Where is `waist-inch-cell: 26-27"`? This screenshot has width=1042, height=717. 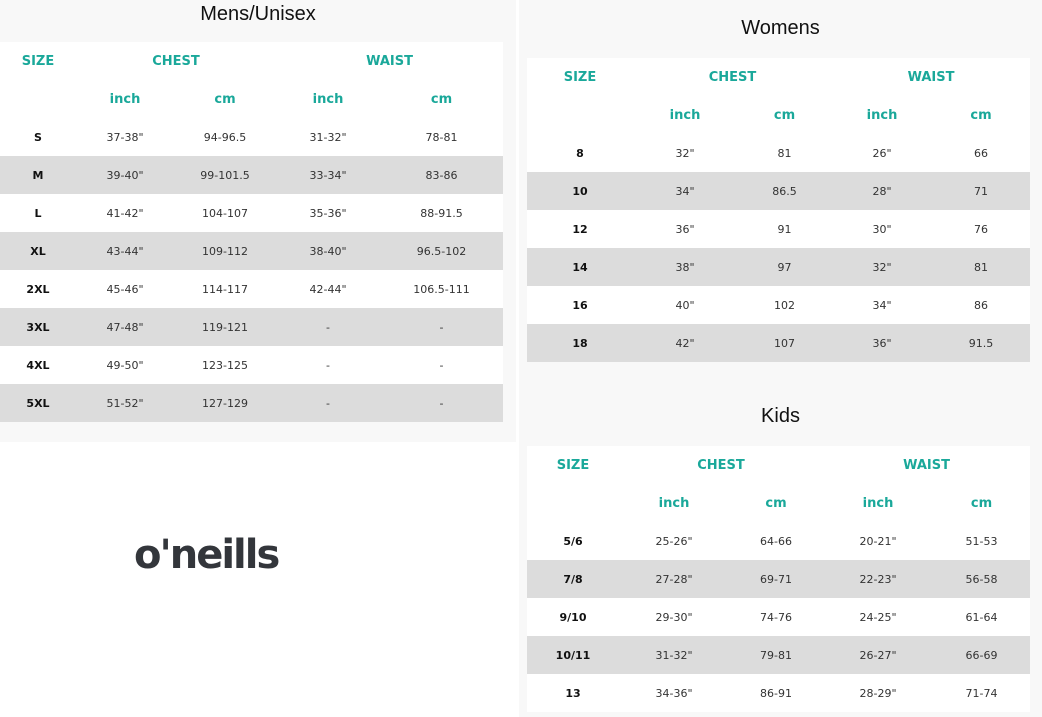
waist-inch-cell: 26-27" is located at coordinates (878, 655).